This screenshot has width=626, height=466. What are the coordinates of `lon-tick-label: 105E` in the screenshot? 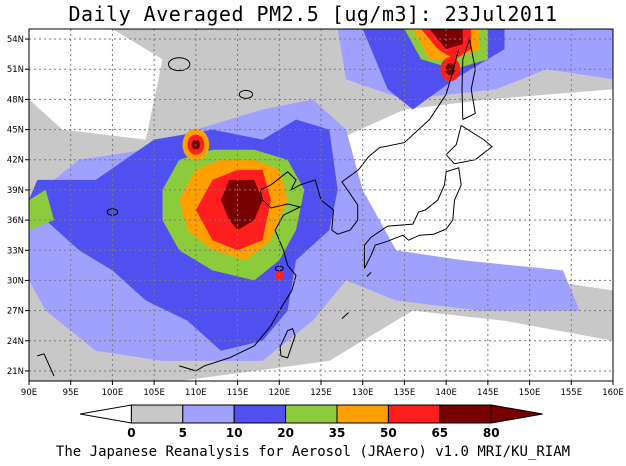 It's located at (154, 393).